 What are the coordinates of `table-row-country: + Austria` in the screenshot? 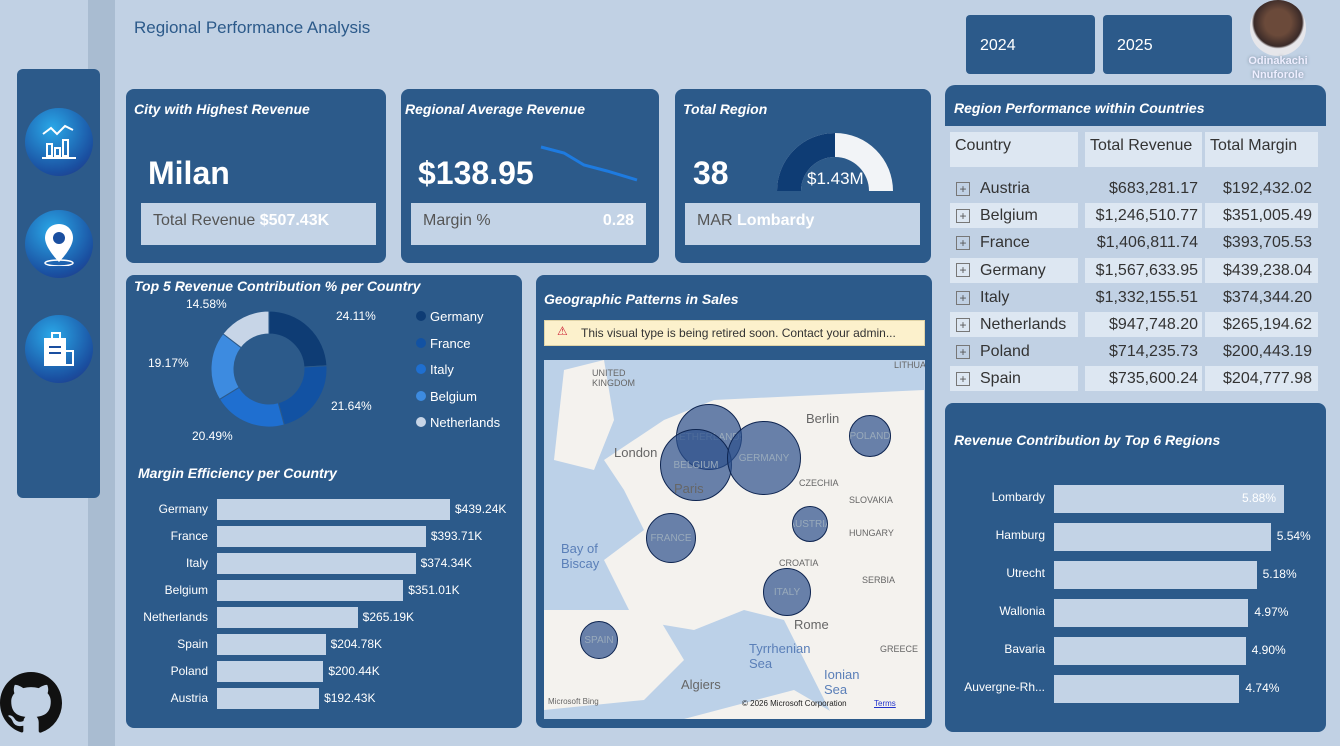 It's located at (1014, 188).